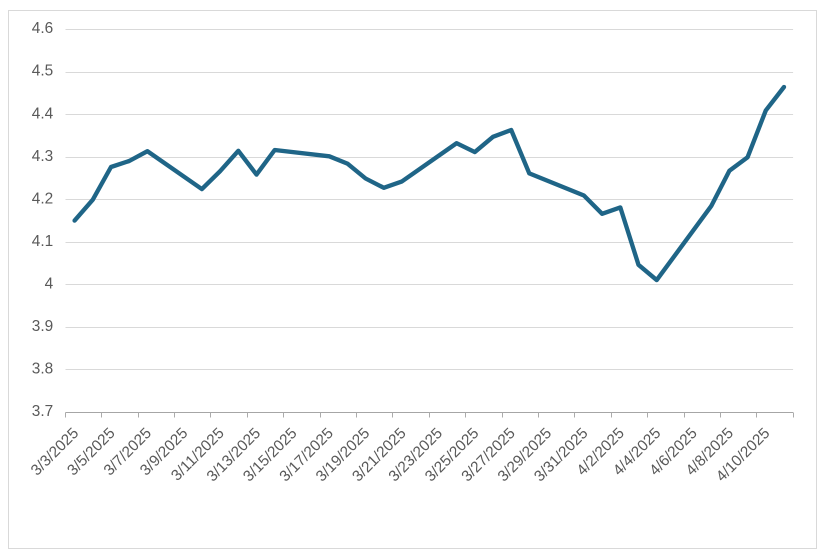 This screenshot has width=825, height=560. Describe the element at coordinates (42, 241) in the screenshot. I see `svg-text: 4.1` at that location.